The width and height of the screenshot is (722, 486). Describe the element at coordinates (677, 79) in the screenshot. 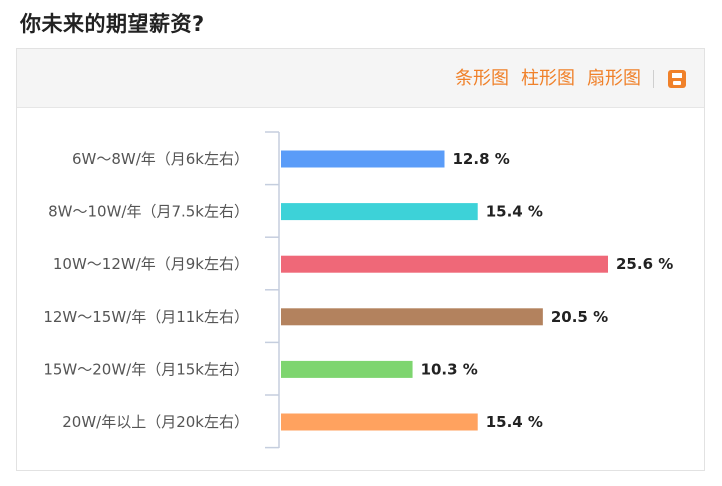

I see `save-icon` at that location.